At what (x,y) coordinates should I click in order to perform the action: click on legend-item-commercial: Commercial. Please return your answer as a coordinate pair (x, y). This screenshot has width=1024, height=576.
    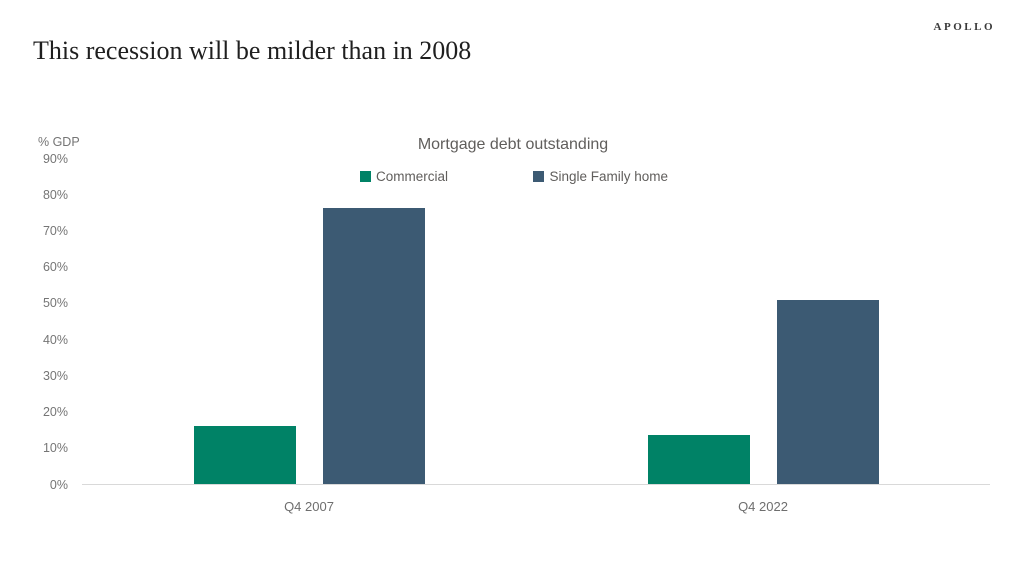
    Looking at the image, I should click on (404, 176).